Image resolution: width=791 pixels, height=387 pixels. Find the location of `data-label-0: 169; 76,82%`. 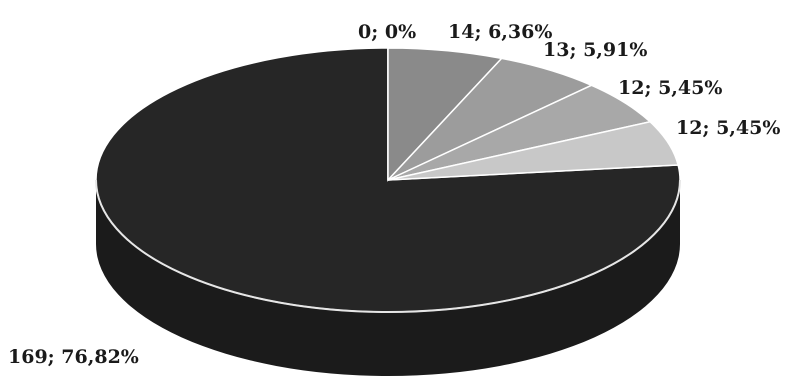

data-label-0: 169; 76,82% is located at coordinates (73, 357).